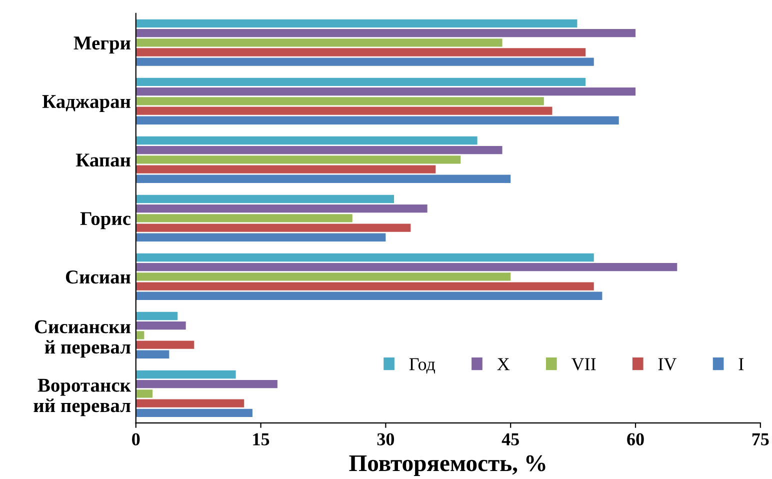 The height and width of the screenshot is (479, 772). Describe the element at coordinates (103, 160) in the screenshot. I see `y-tick-label: Капан` at that location.